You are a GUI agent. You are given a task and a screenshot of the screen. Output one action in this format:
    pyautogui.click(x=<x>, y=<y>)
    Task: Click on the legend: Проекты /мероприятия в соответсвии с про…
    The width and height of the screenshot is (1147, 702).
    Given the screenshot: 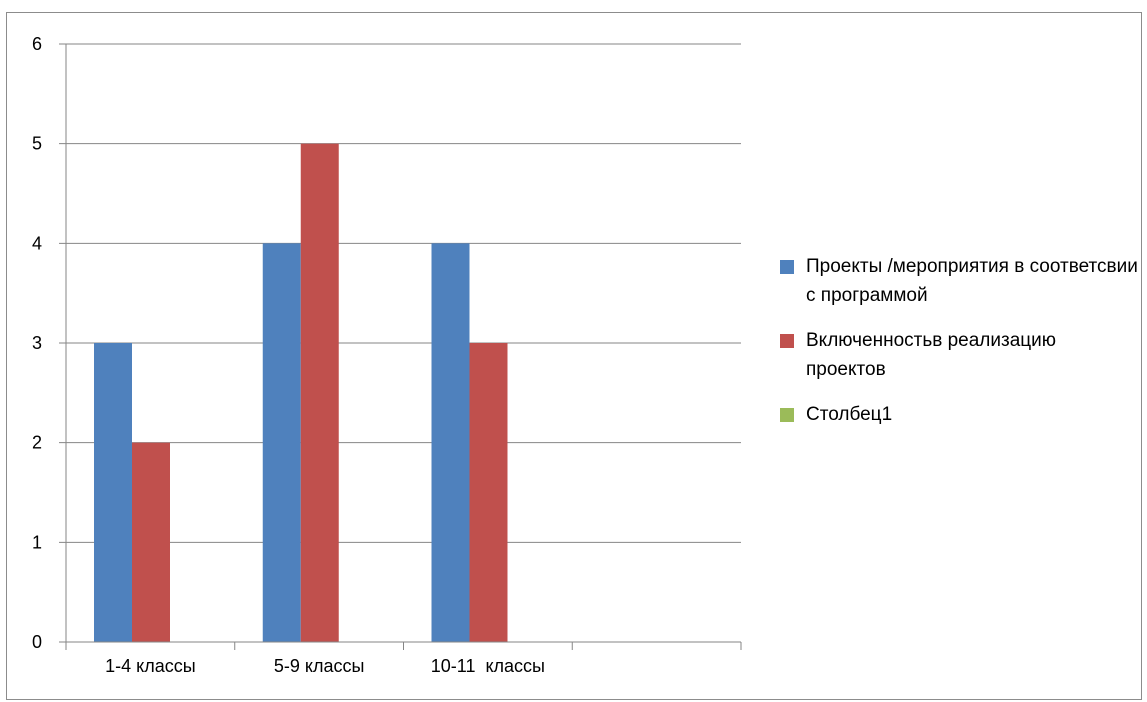 What is the action you would take?
    pyautogui.click(x=960, y=348)
    